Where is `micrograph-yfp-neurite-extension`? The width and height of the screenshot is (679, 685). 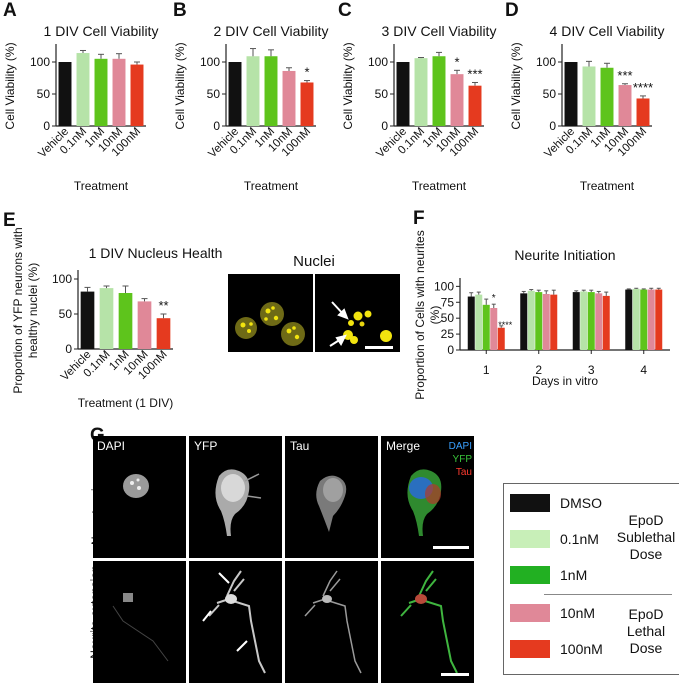 micrograph-yfp-neurite-extension is located at coordinates (235, 622).